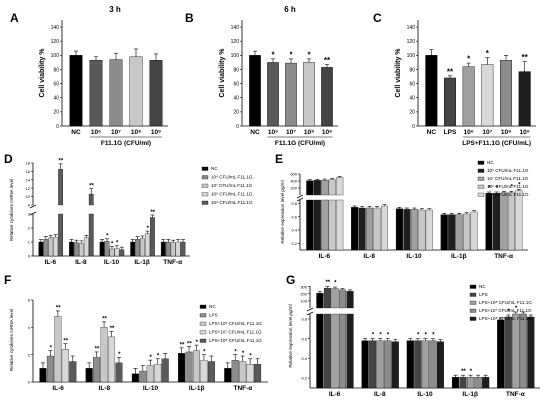 The height and width of the screenshot is (406, 550). I want to click on x-tick-label: NC, so click(255, 132).